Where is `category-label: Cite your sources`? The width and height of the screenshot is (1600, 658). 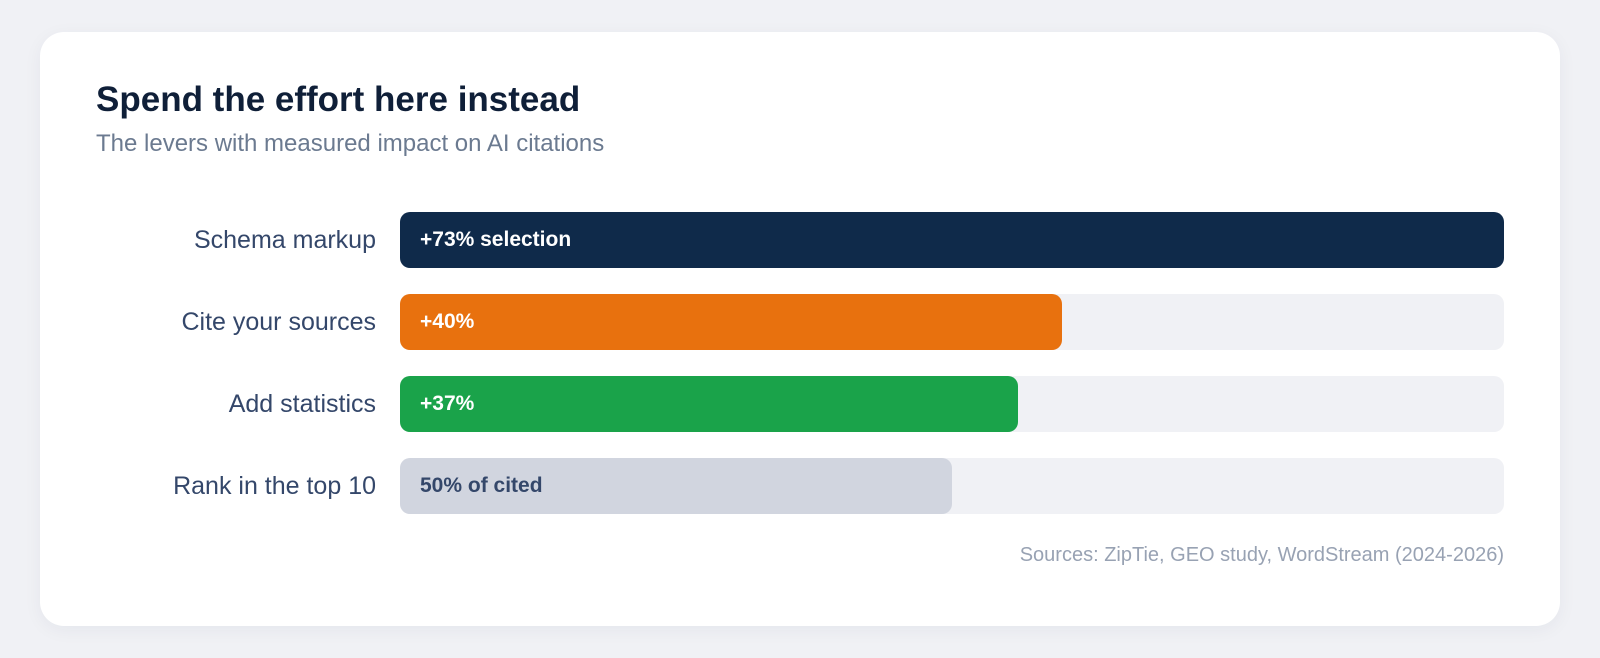
category-label: Cite your sources is located at coordinates (278, 322).